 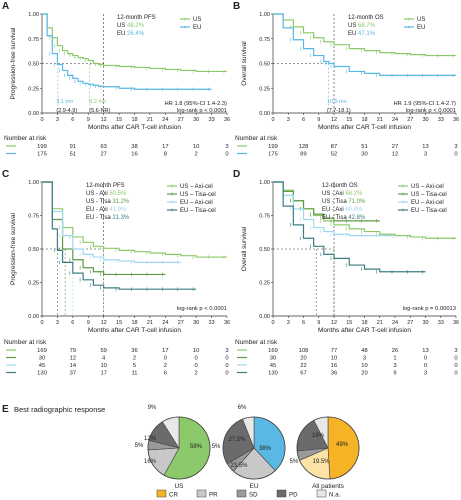 I want to click on annotation-value: 47.1%, so click(x=367, y=34).